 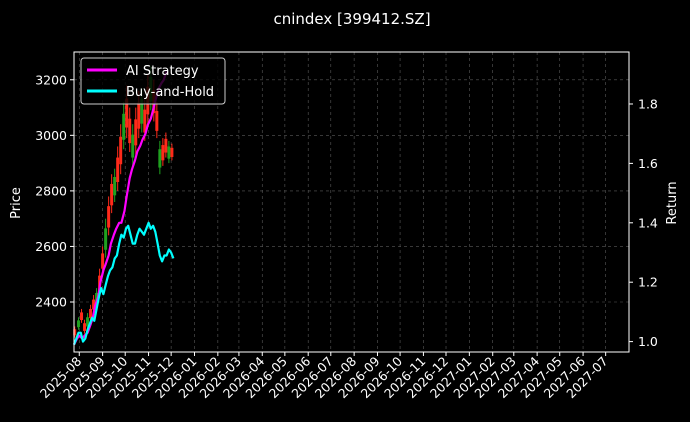 I want to click on y2-tick-label: 1.6, so click(x=648, y=163).